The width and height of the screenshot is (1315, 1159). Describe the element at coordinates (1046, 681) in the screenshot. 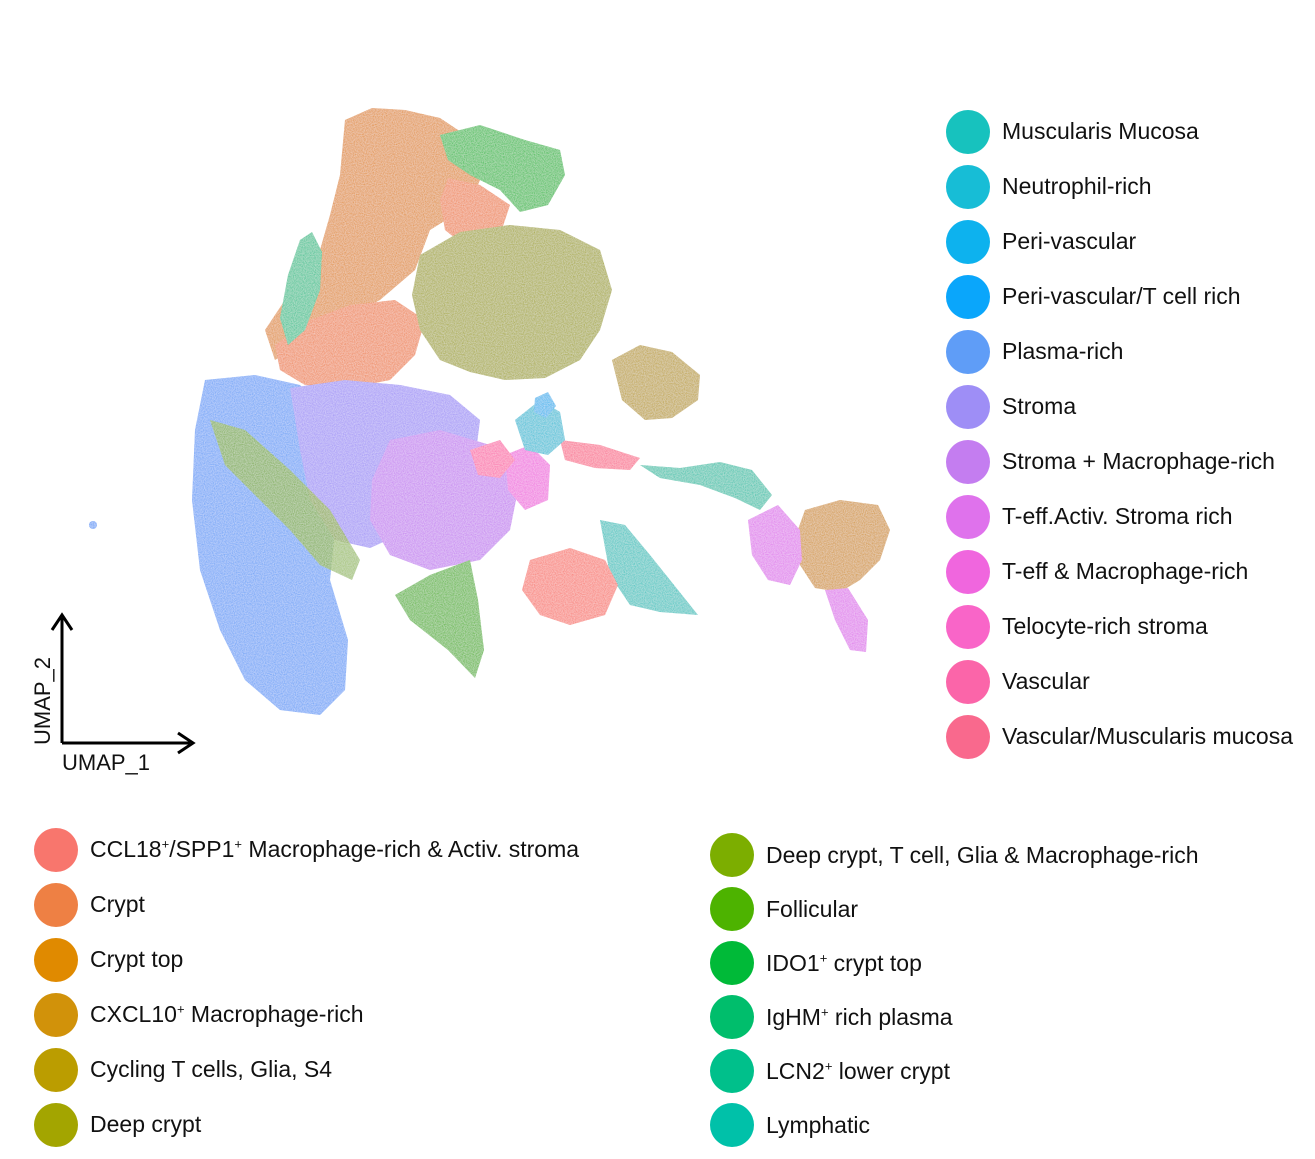

I see `legend-text: Vascular` at that location.